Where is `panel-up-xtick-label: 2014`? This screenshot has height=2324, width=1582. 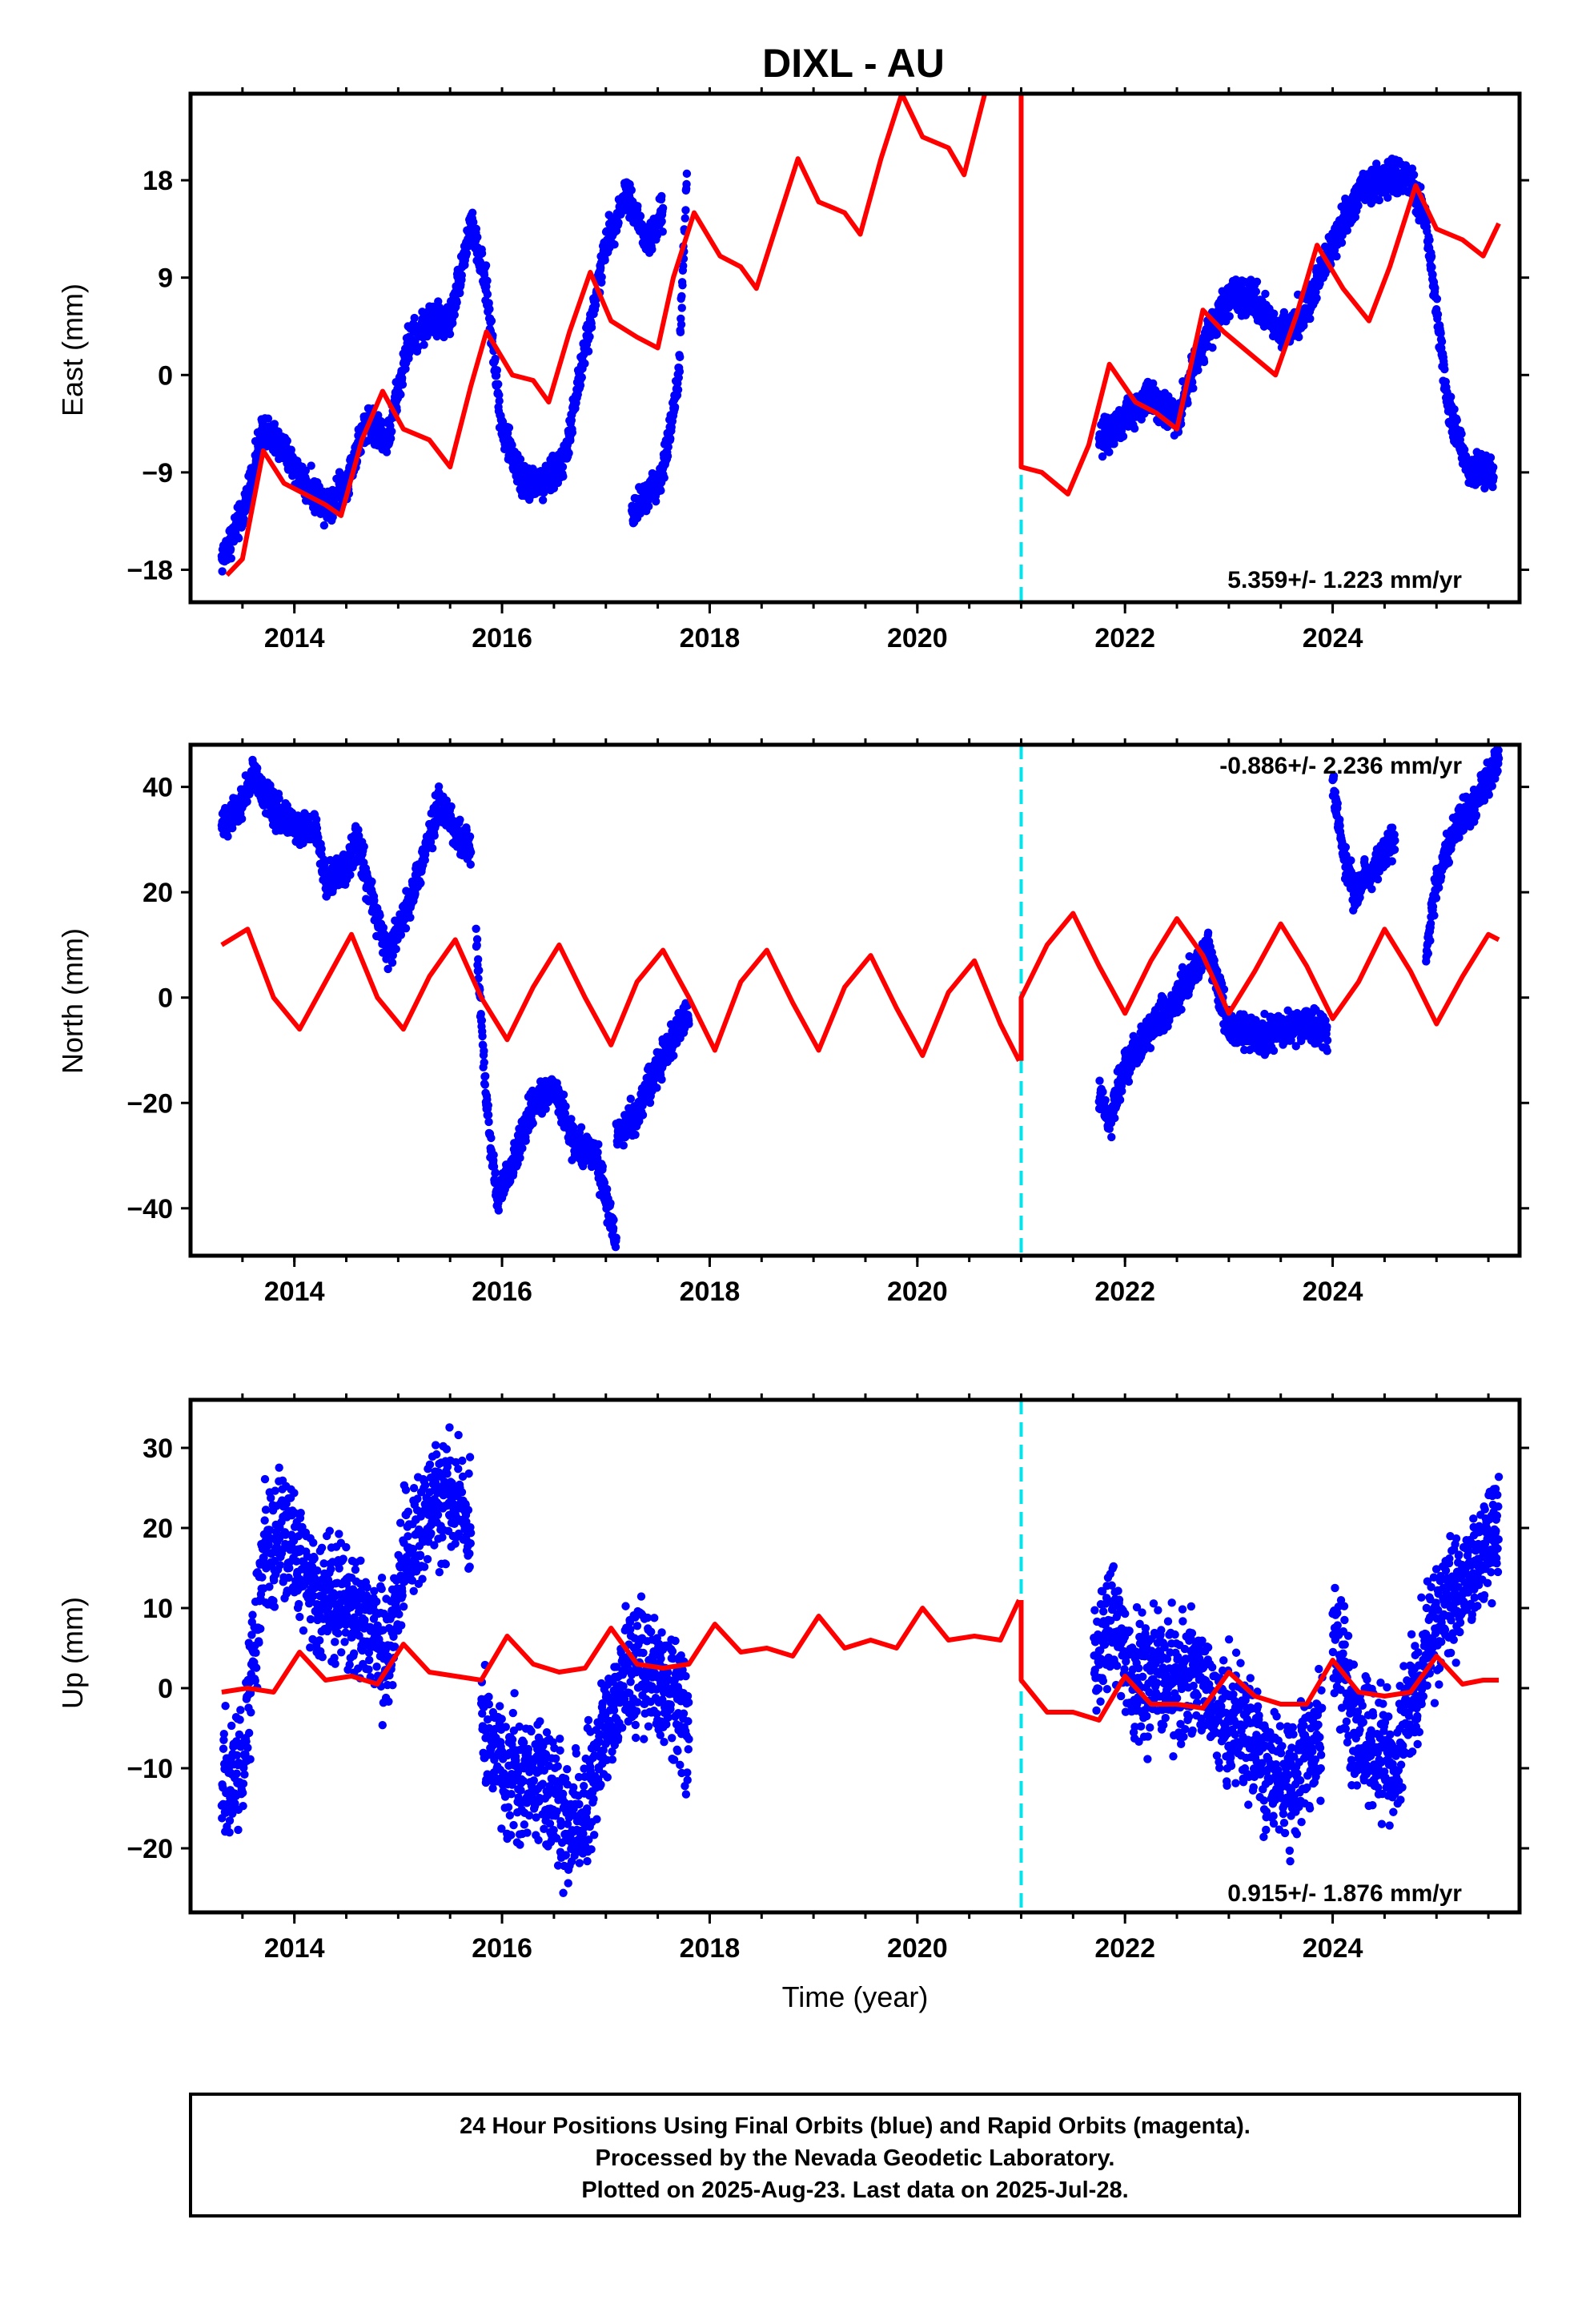 panel-up-xtick-label: 2014 is located at coordinates (295, 1949).